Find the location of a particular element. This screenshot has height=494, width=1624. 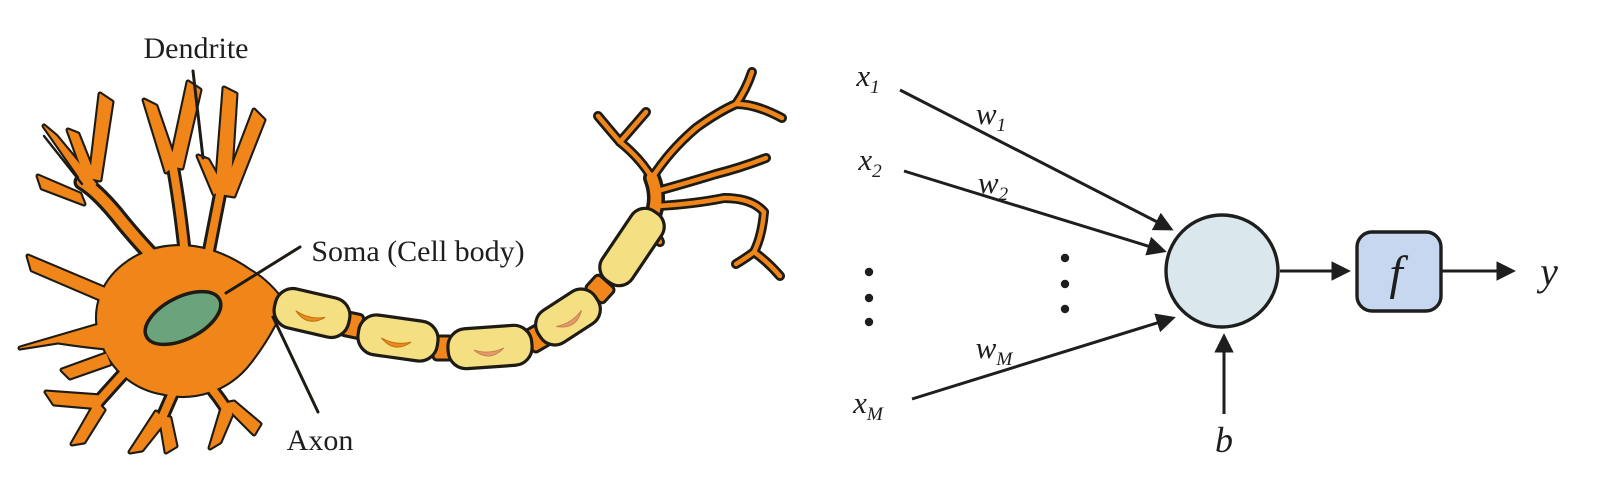

input-ellipsis-dots is located at coordinates (869, 297).